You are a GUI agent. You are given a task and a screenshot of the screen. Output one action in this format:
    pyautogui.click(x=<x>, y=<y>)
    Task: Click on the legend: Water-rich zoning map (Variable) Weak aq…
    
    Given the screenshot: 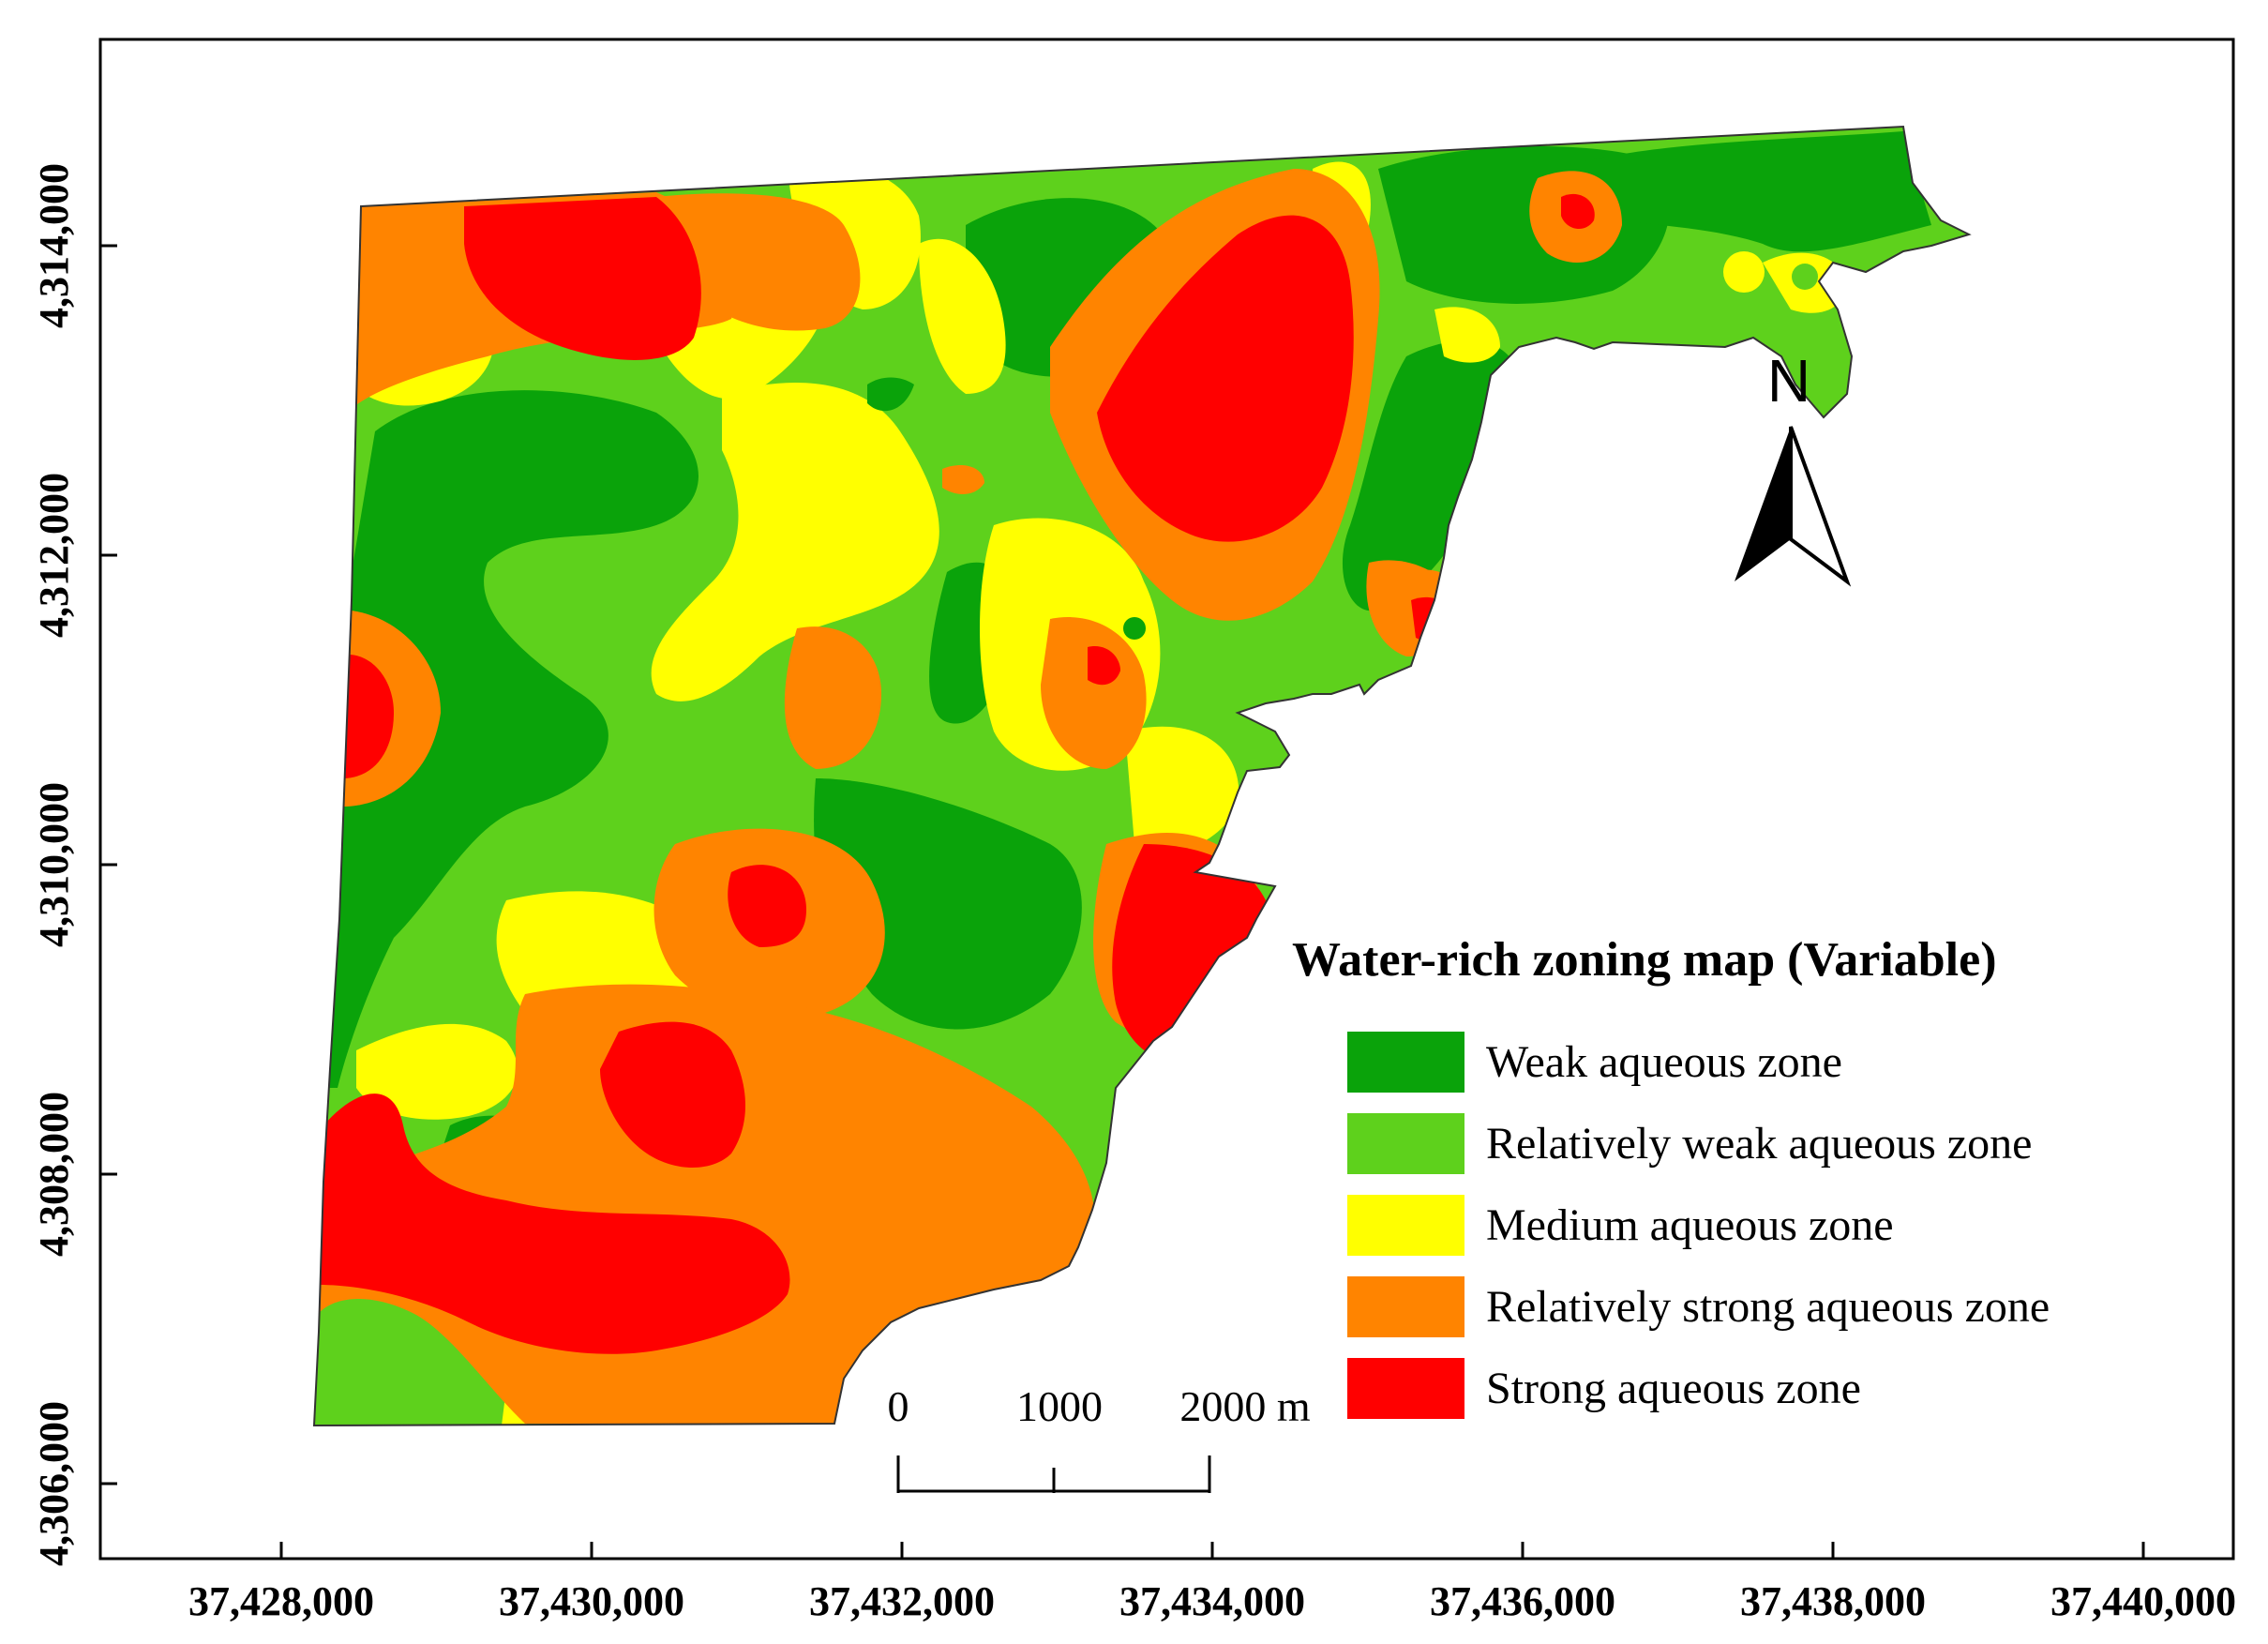 What is the action you would take?
    pyautogui.click(x=1671, y=1176)
    